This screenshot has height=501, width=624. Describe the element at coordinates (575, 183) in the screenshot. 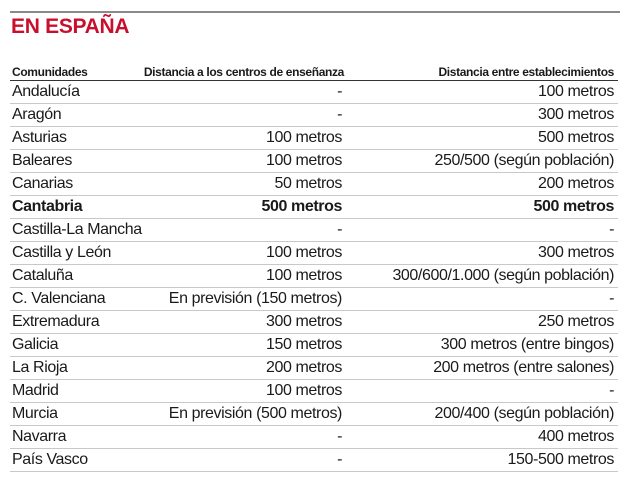

I see `distance-establishments-cell: 200 metros` at that location.